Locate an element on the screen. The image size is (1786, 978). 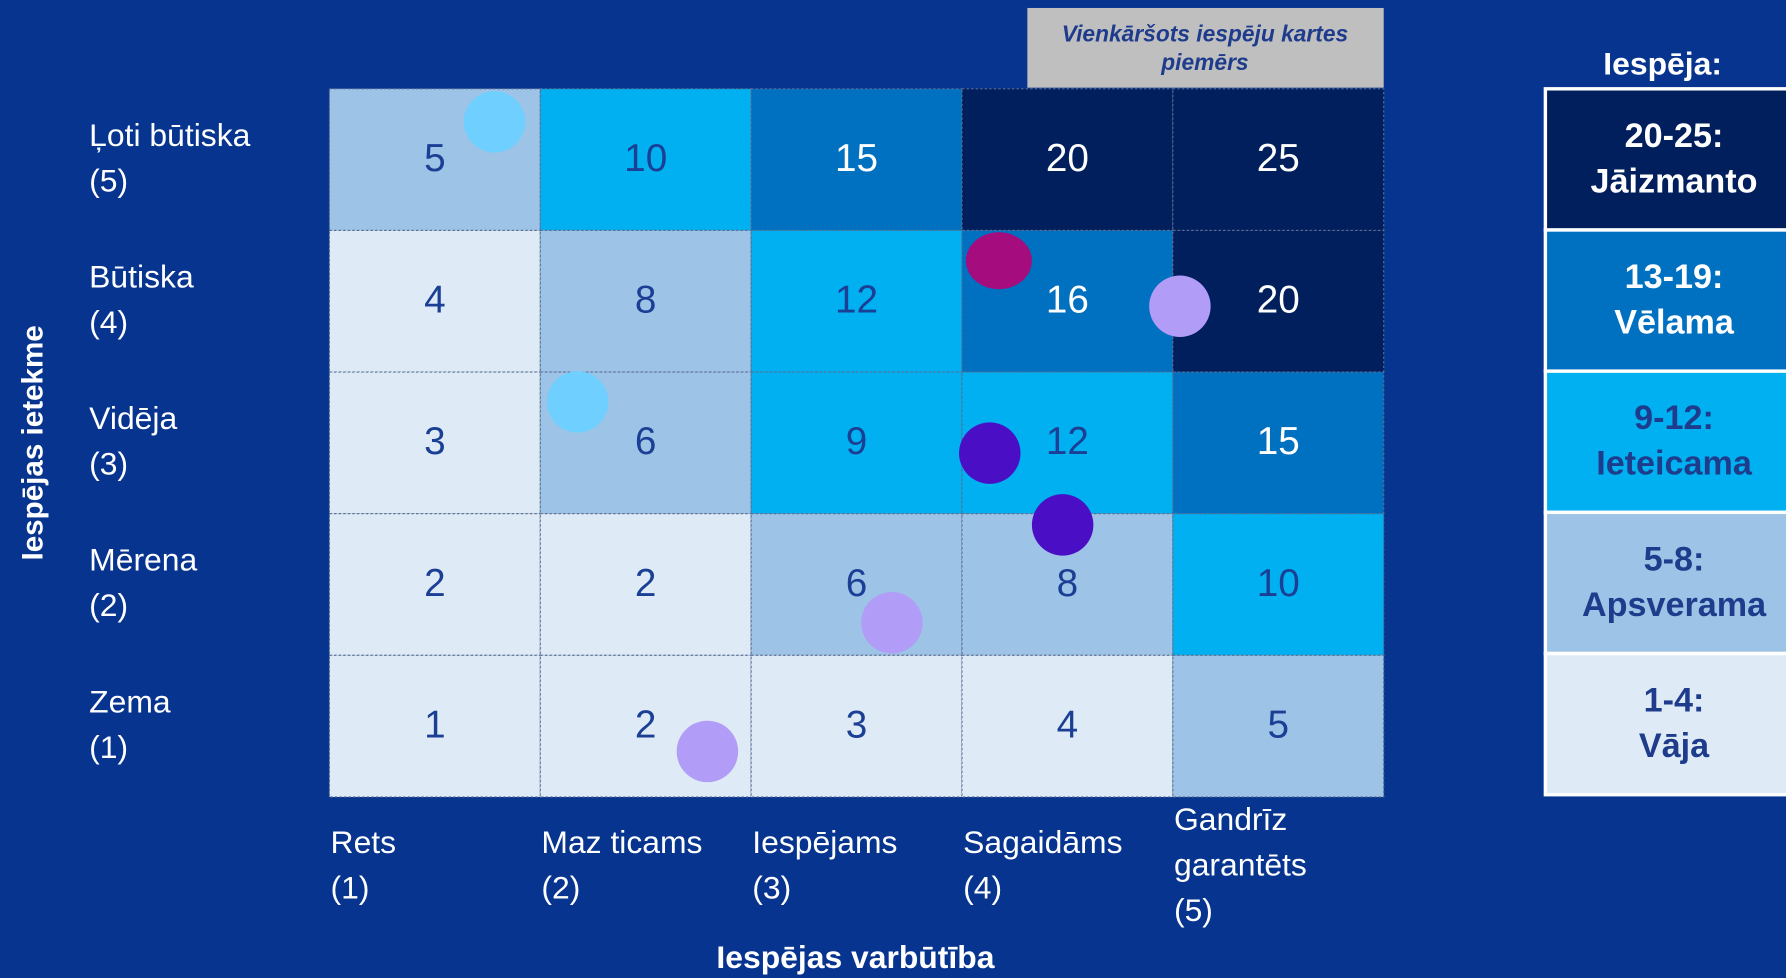
column-label-line: Sagaidāms is located at coordinates (1042, 842).